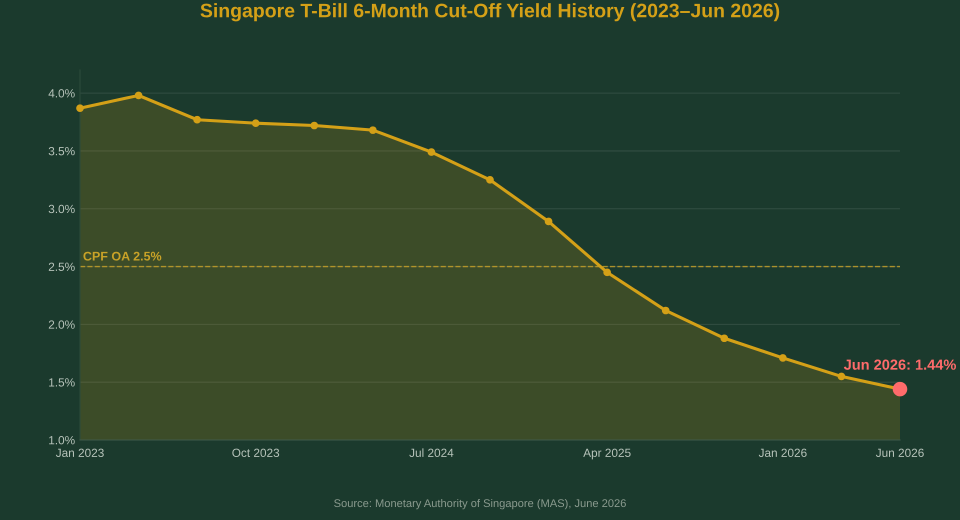 The image size is (960, 520). Describe the element at coordinates (61, 266) in the screenshot. I see `y-tick-label: 2.5%` at that location.